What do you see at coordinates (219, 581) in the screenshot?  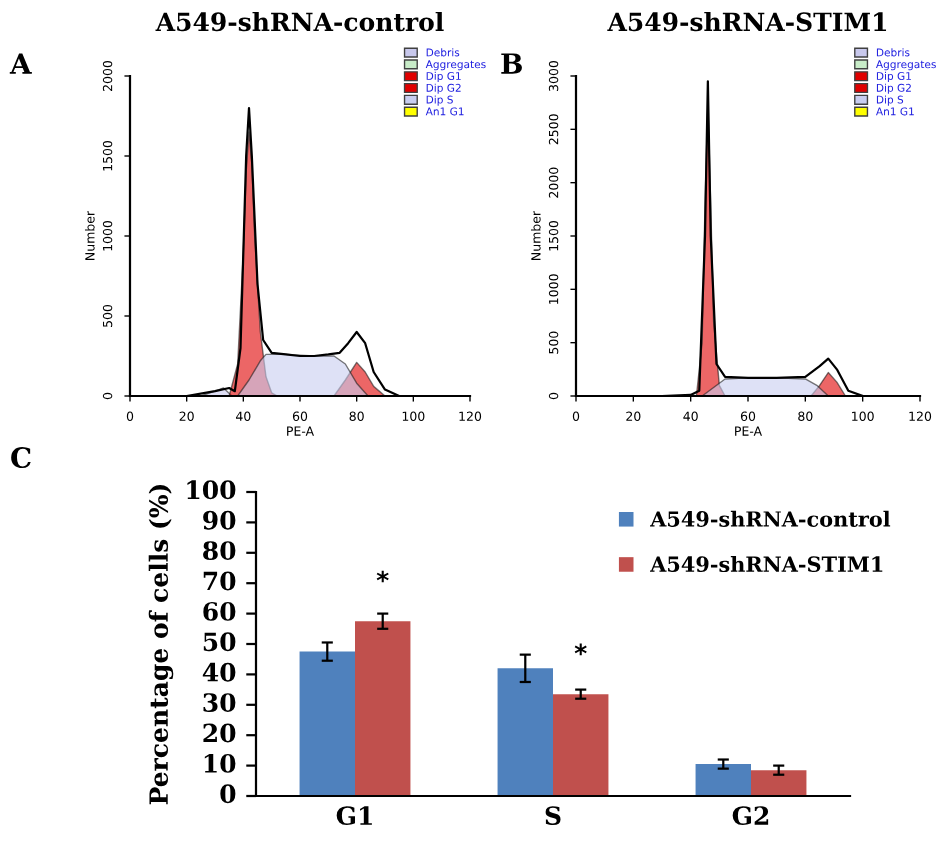 I see `y-tick-label: 70` at bounding box center [219, 581].